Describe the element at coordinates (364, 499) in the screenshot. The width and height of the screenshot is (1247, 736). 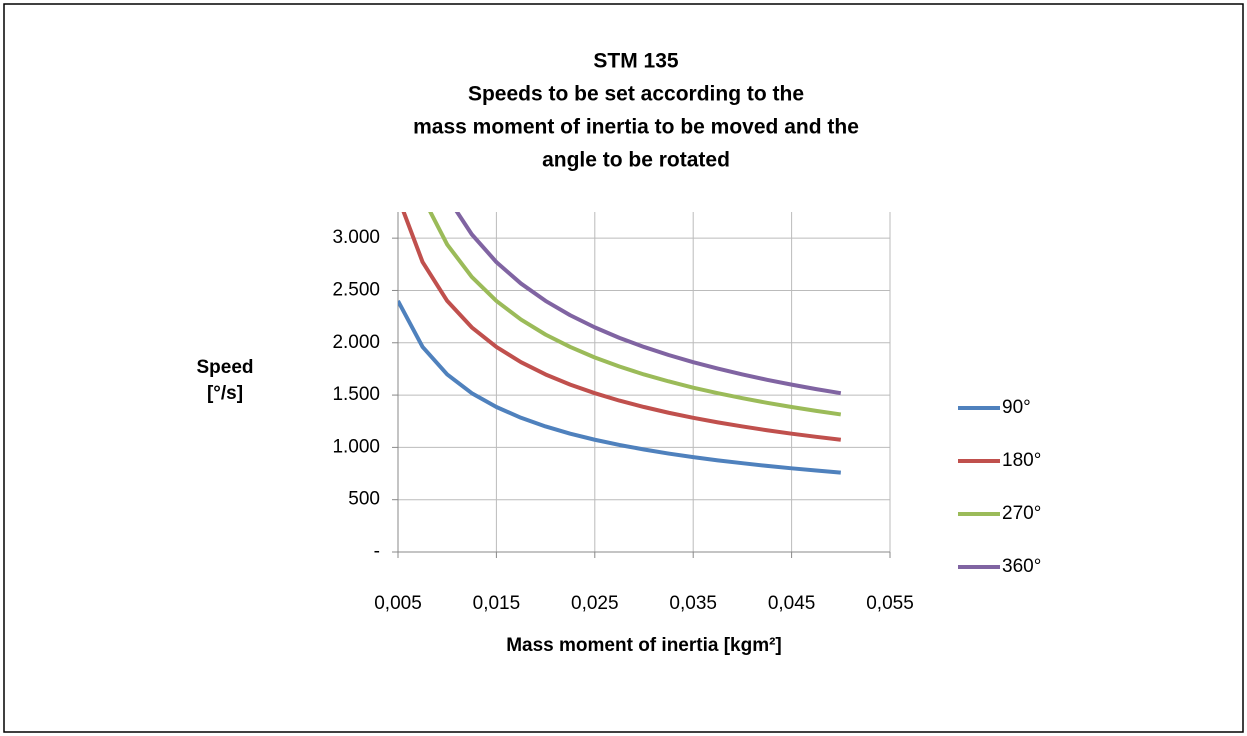
I see `y-tick-label: 500` at that location.